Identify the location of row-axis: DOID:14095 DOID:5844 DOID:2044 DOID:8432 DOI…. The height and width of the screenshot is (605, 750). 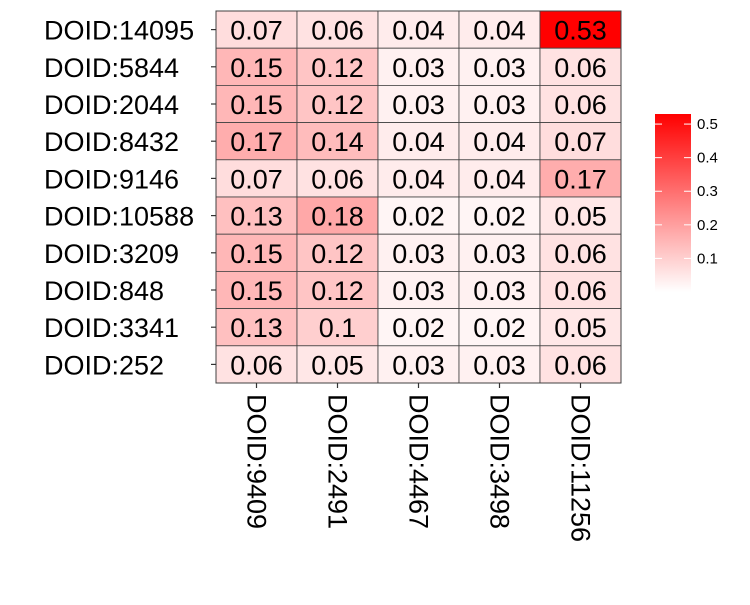
(130, 198).